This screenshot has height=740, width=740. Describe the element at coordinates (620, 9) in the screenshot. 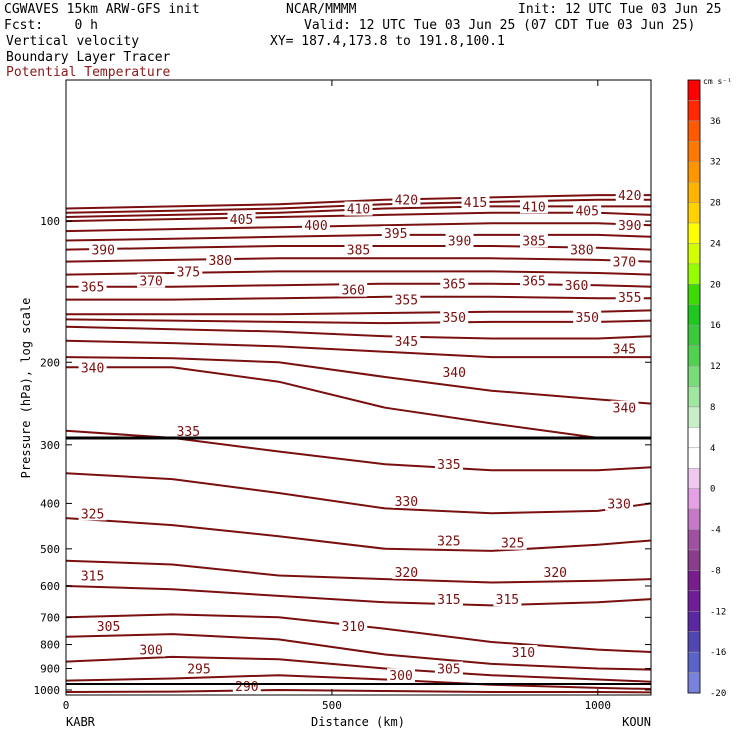

I see `init-time: Init: 12 UTC Tue 03 Jun 25` at that location.